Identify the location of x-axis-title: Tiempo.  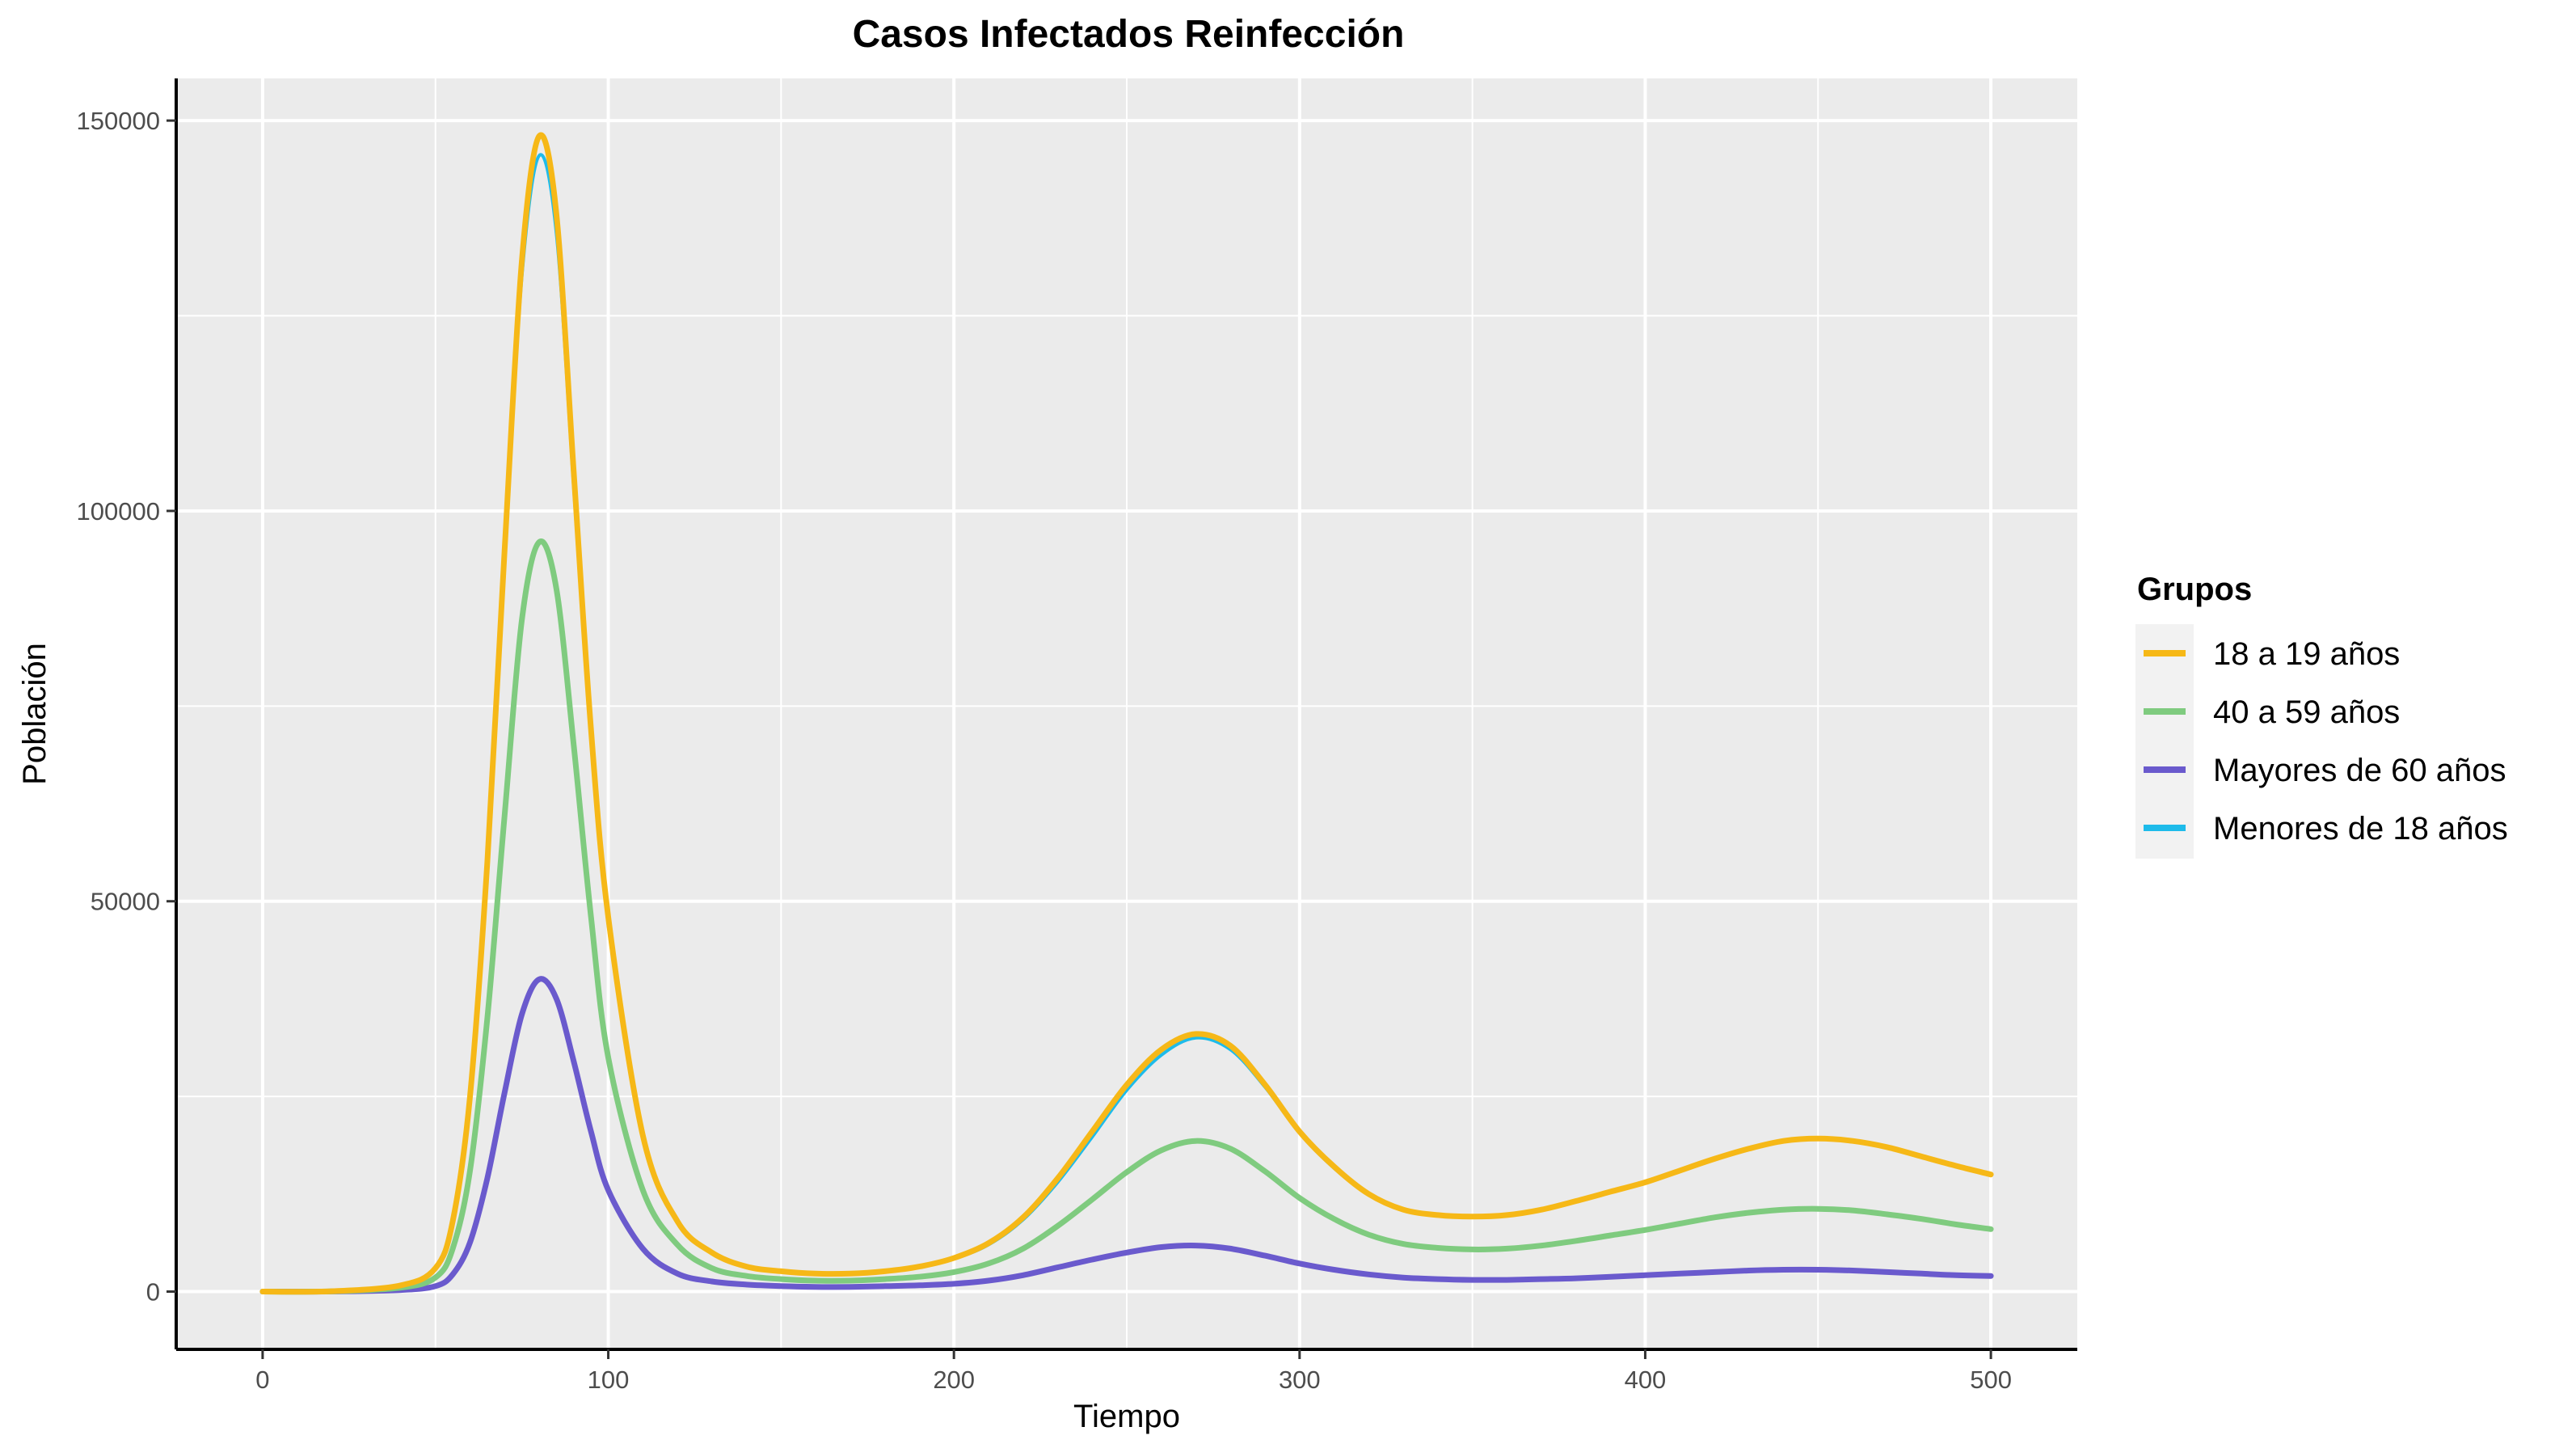
(1126, 1417).